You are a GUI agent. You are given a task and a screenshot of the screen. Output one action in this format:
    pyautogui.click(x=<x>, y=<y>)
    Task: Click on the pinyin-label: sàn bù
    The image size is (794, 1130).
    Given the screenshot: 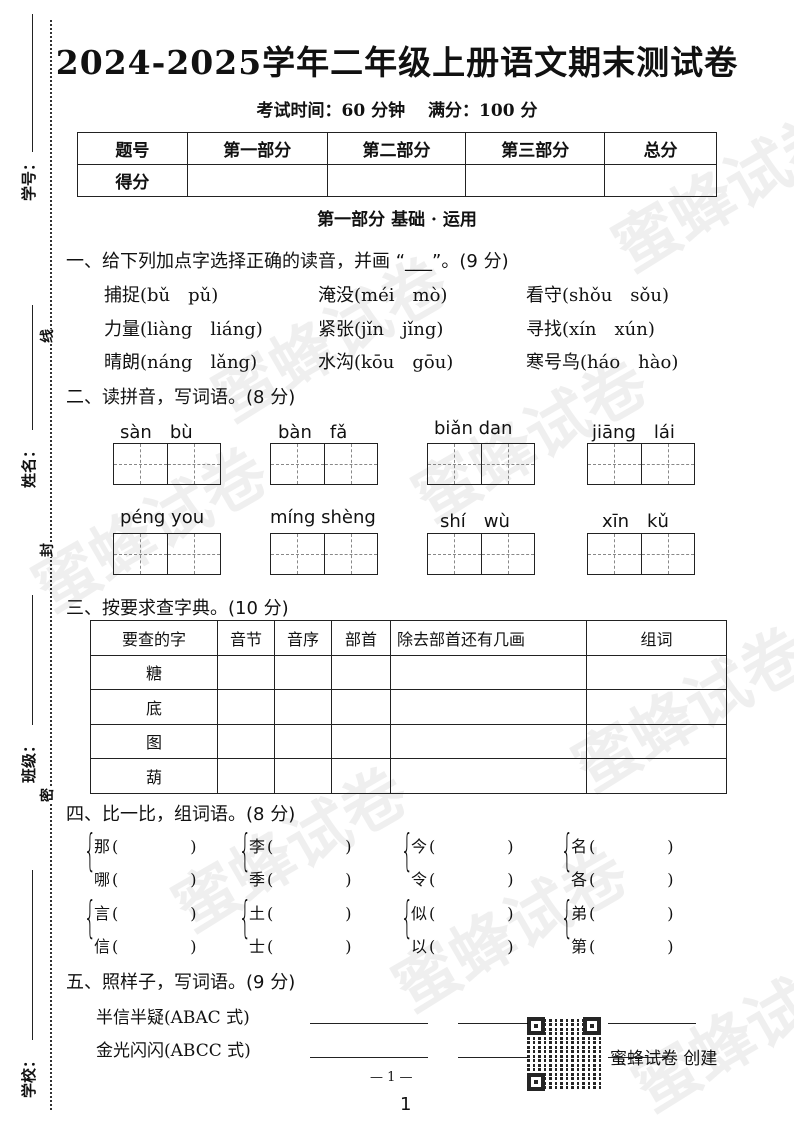 What is the action you would take?
    pyautogui.click(x=156, y=432)
    